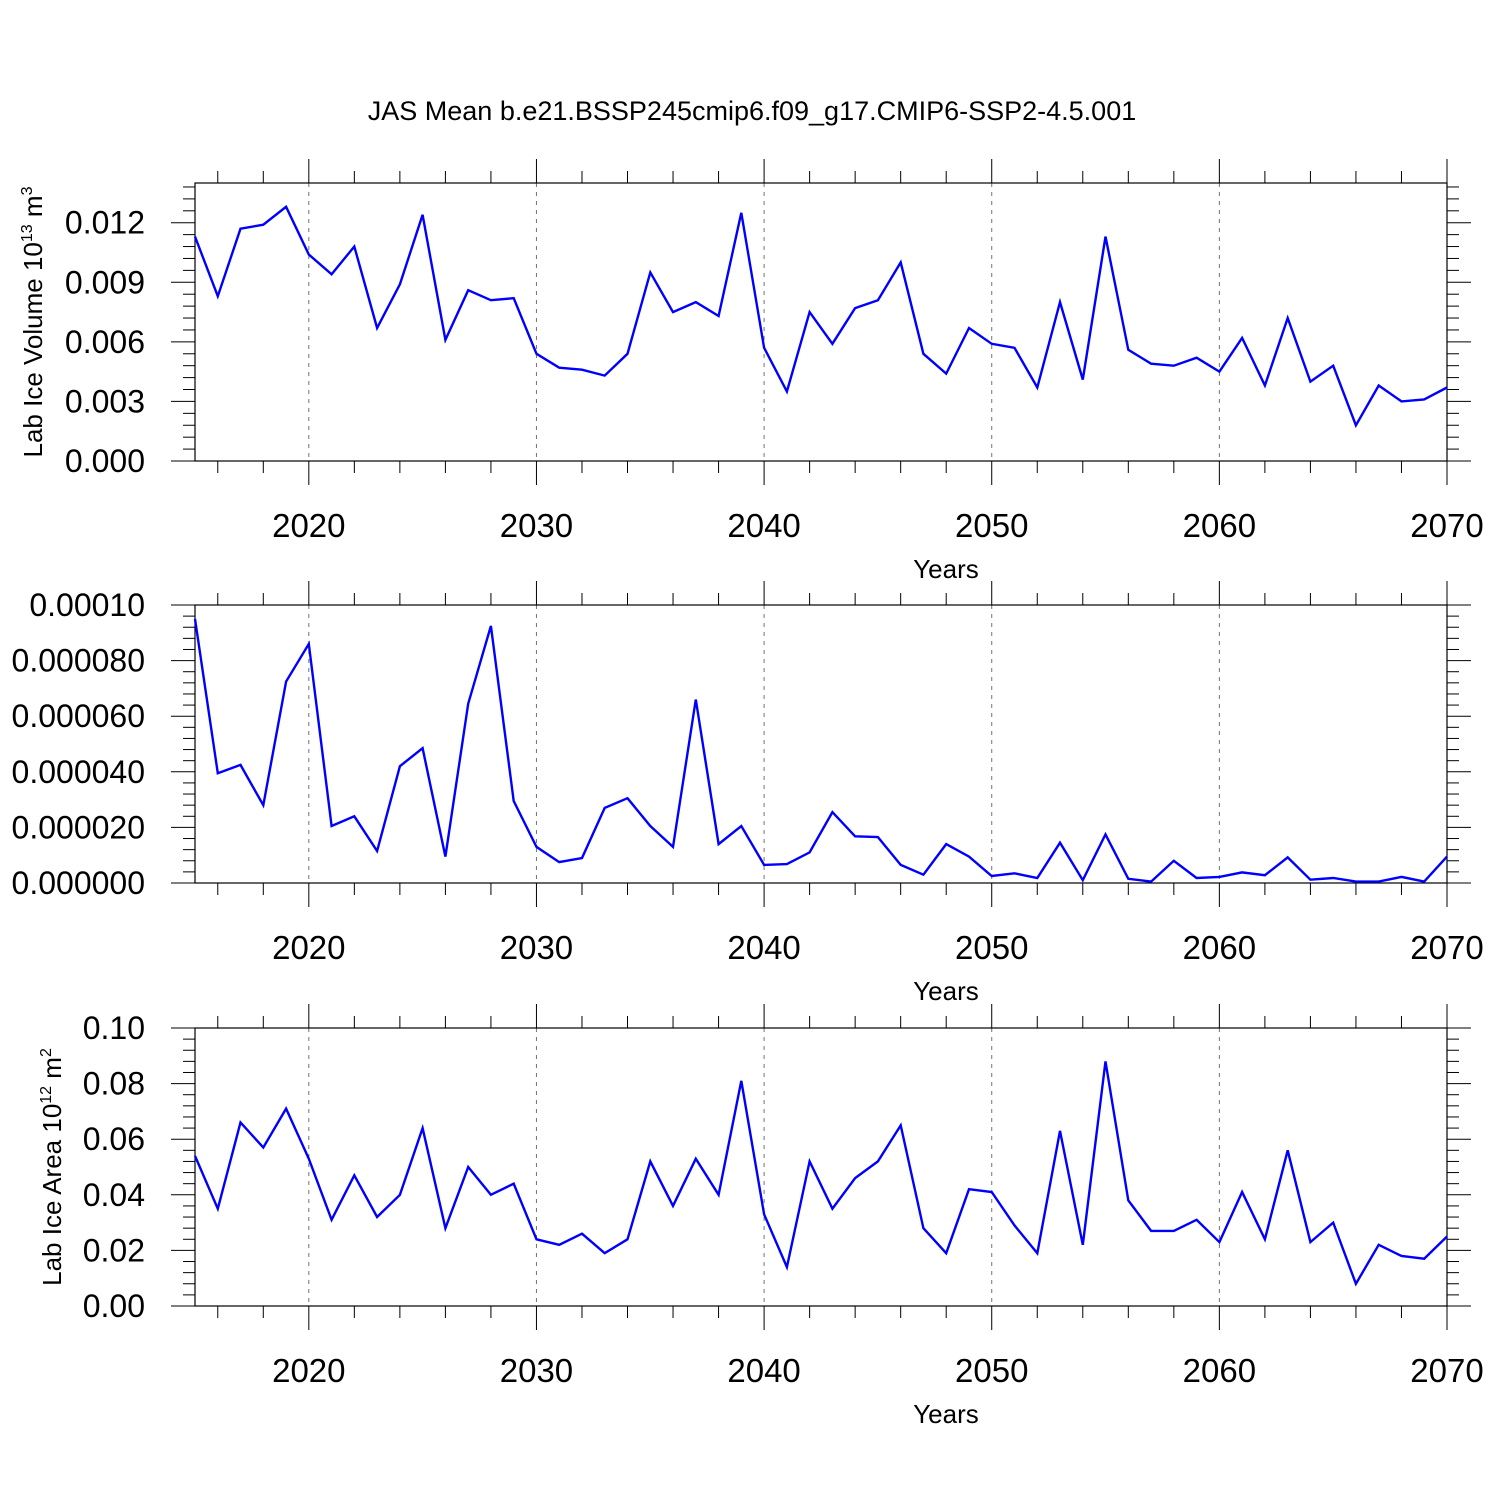  I want to click on y-axis-label-part: 2, so click(46, 1052).